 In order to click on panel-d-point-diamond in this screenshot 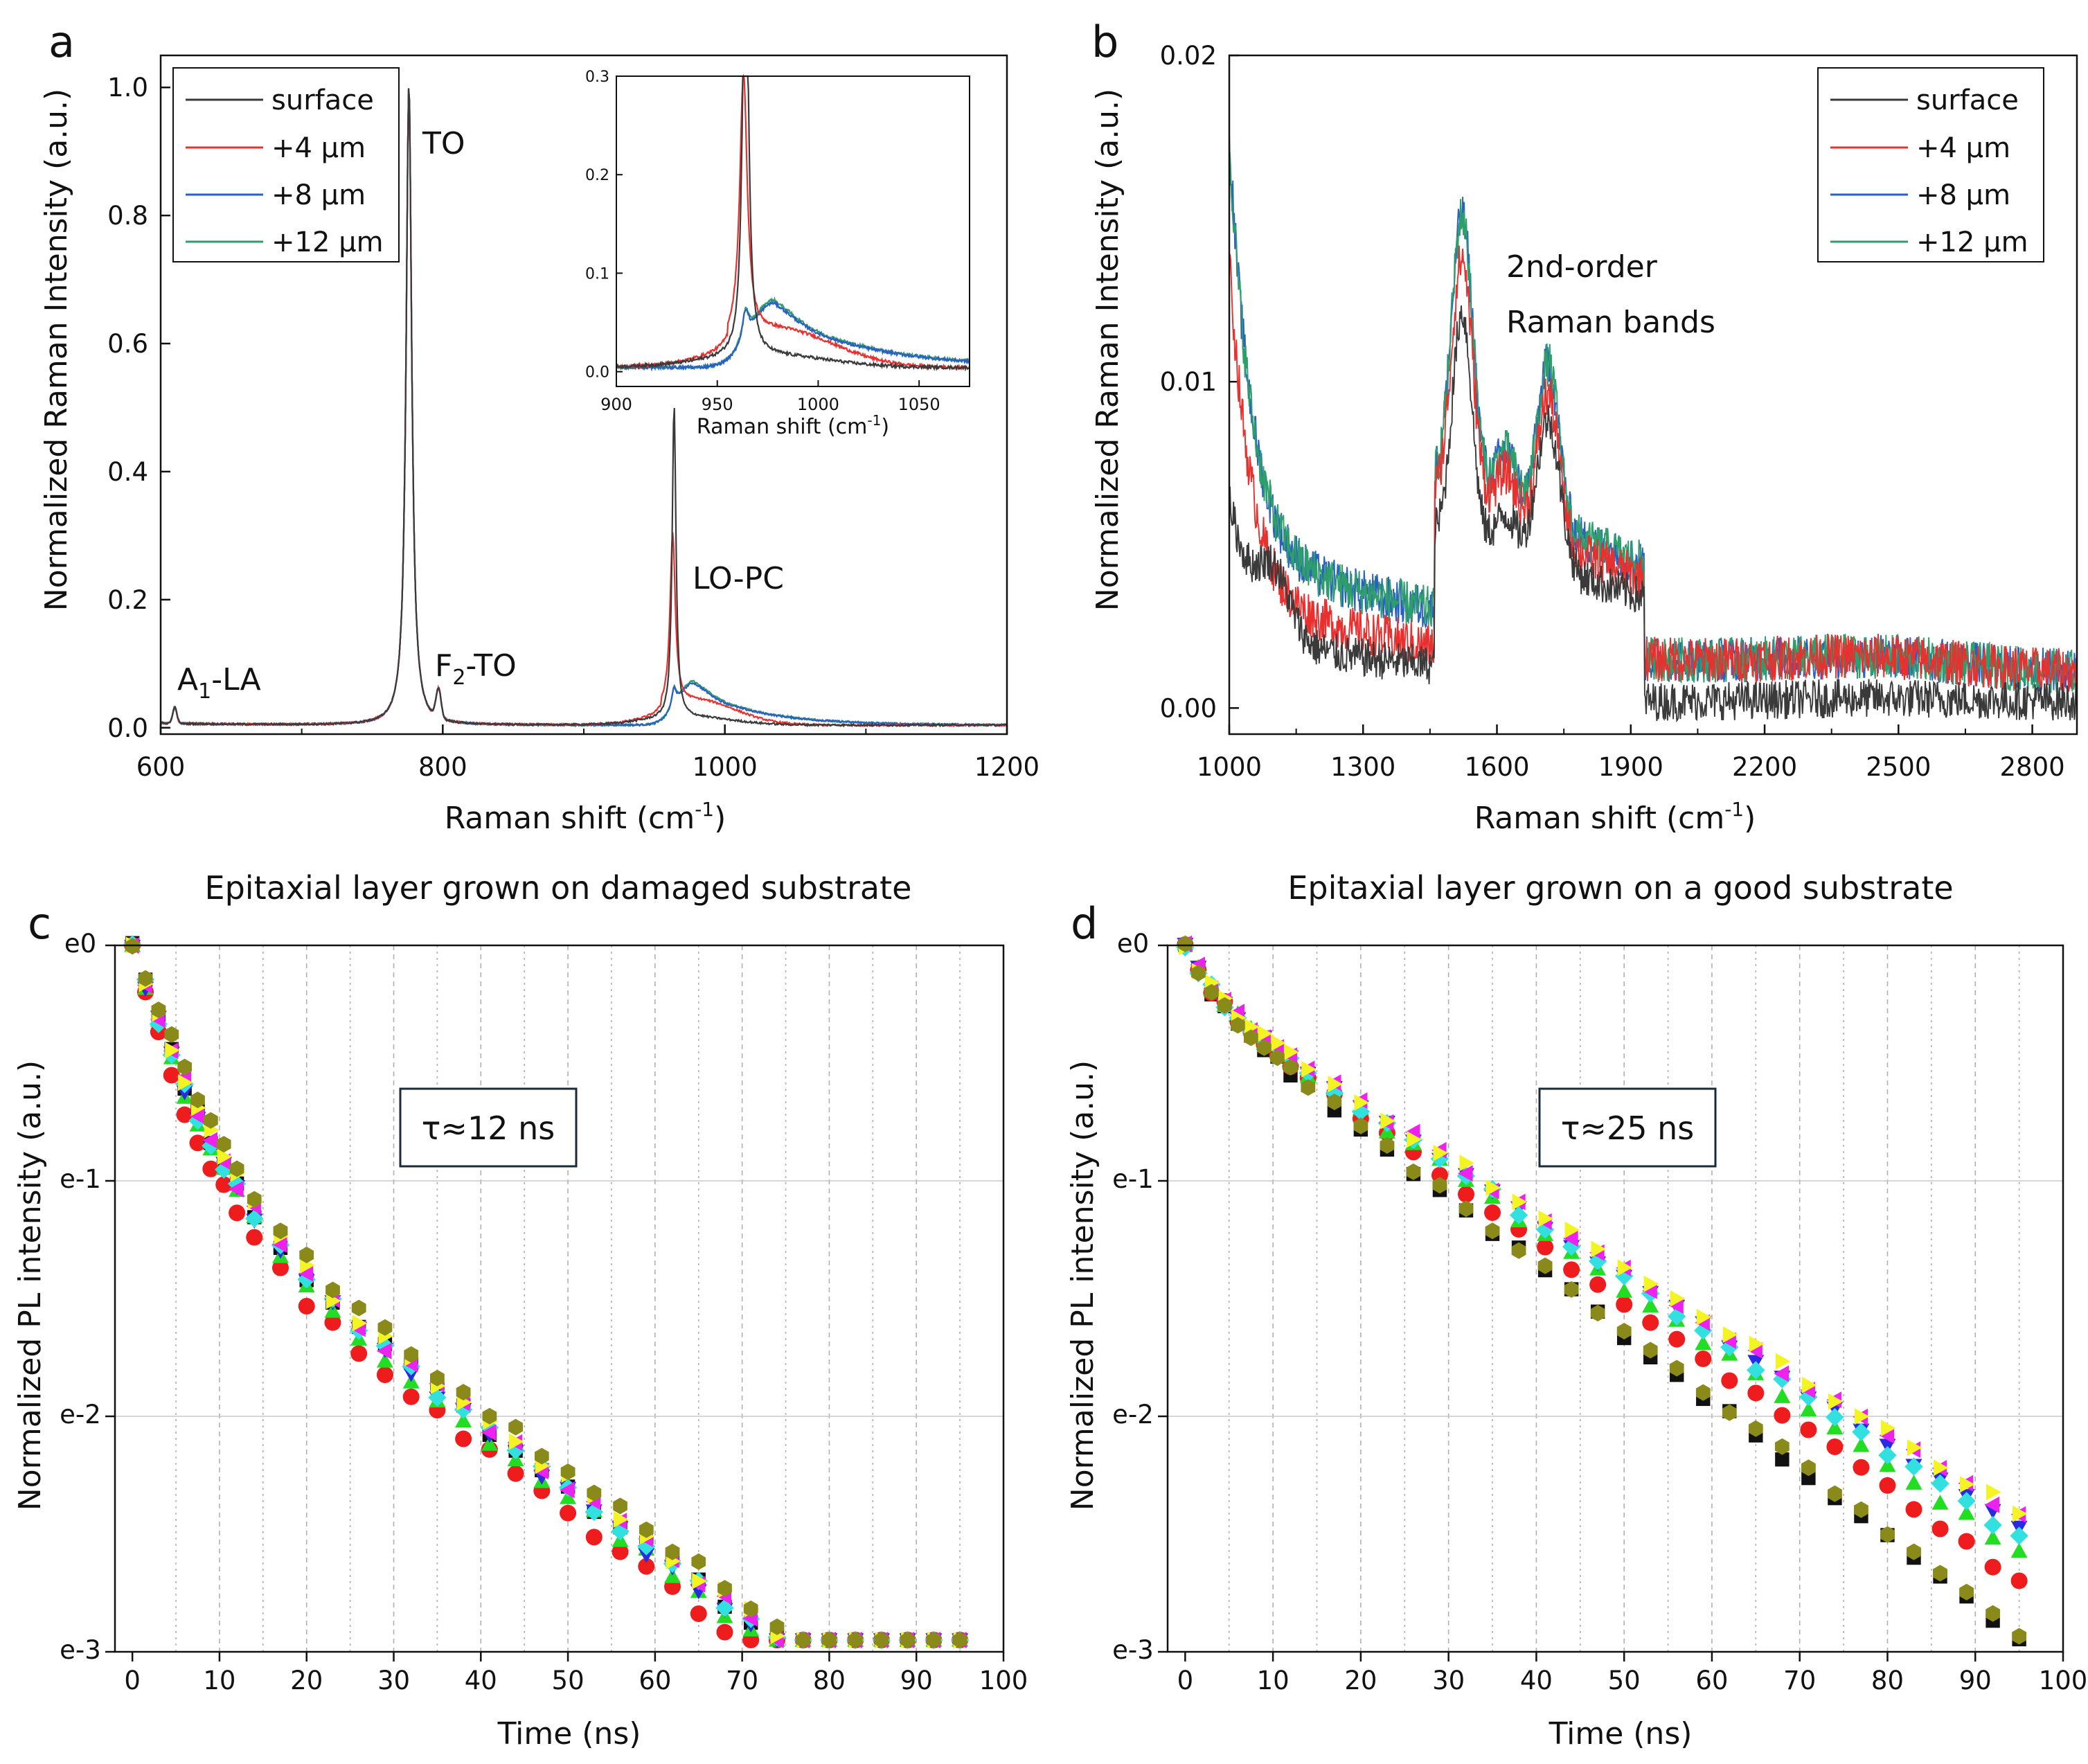, I will do `click(1992, 1525)`.